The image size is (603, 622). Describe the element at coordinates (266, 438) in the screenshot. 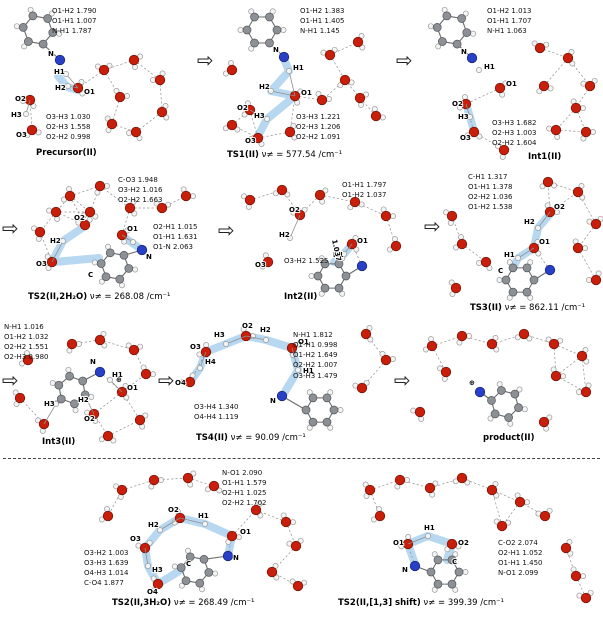

I see `panel-frequency: ν≠ = 90.09 /cm⁻¹` at that location.